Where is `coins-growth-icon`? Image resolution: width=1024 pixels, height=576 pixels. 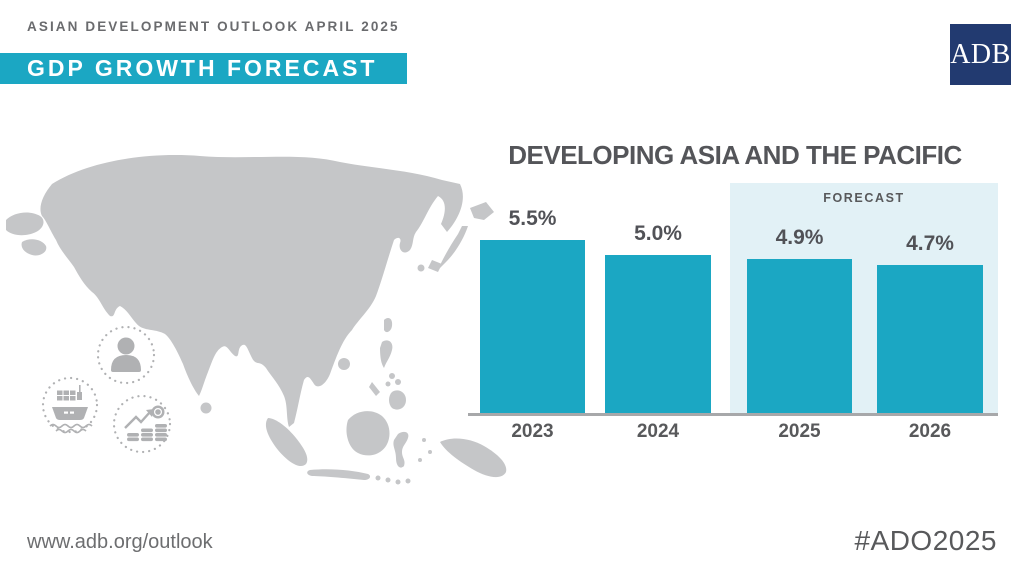
coins-growth-icon is located at coordinates (142, 424).